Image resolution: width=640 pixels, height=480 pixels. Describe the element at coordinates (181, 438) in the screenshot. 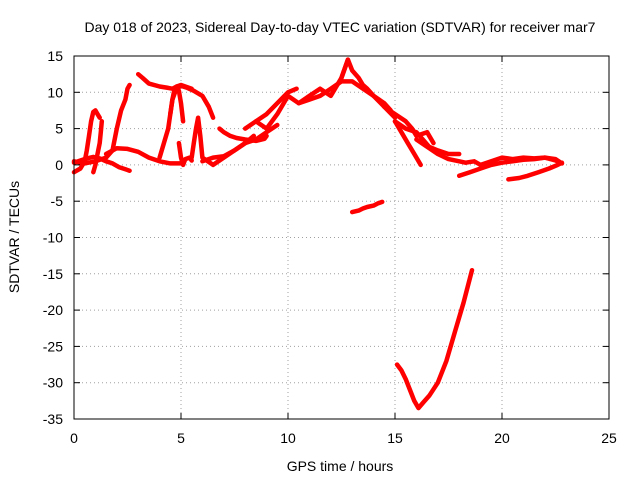

I see `x-tick-label: 5` at that location.